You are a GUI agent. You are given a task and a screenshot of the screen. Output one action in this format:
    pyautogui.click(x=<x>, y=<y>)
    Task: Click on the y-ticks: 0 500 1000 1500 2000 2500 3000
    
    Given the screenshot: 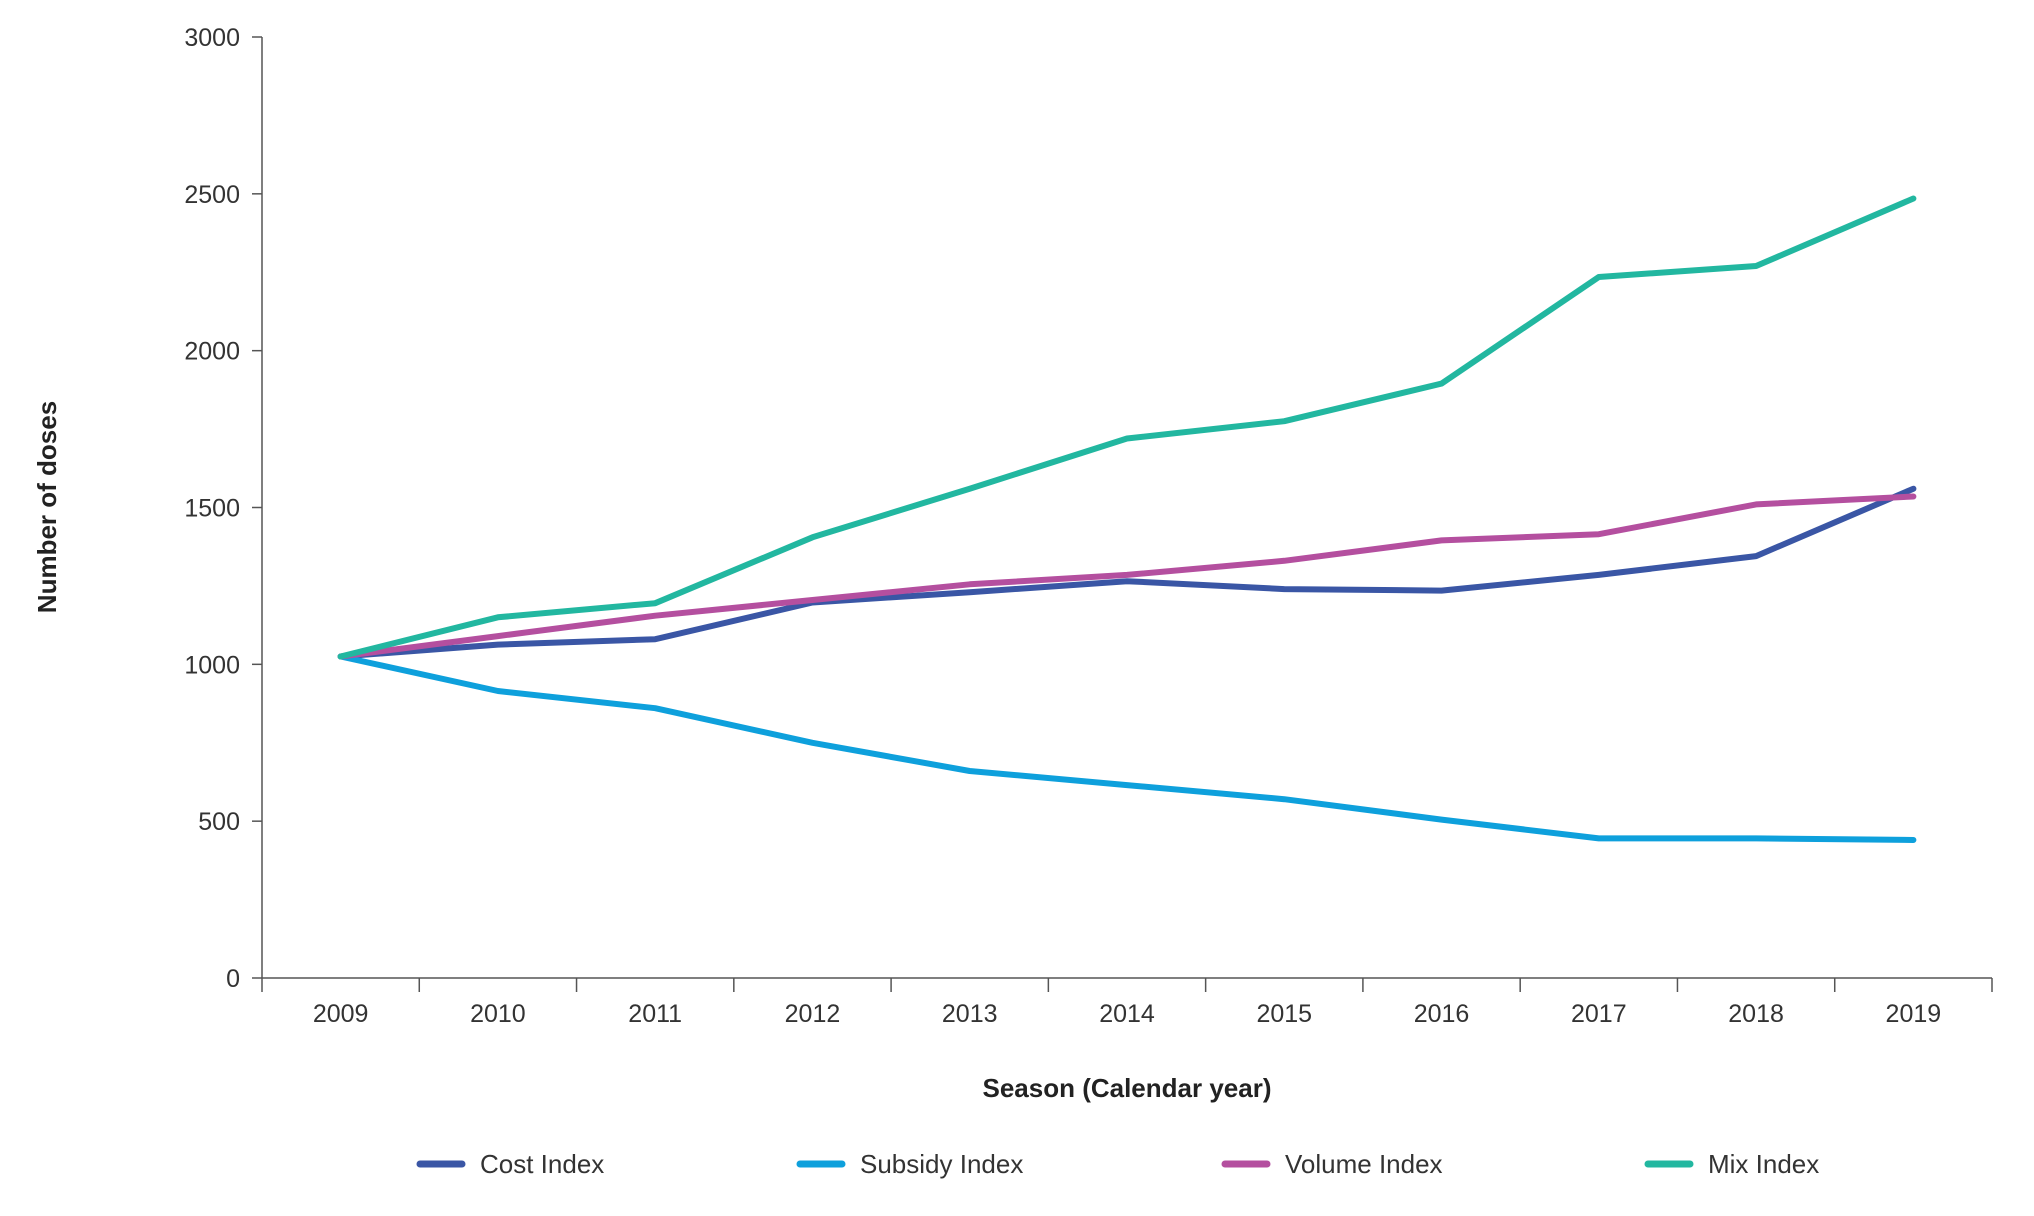 What is the action you would take?
    pyautogui.click(x=223, y=508)
    